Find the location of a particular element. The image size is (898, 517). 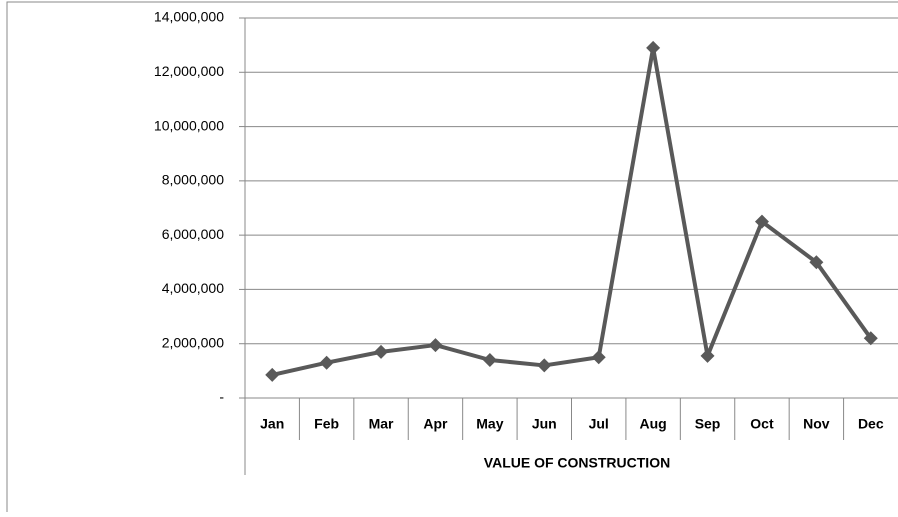

y-tick-label: 4,000,000 is located at coordinates (193, 288).